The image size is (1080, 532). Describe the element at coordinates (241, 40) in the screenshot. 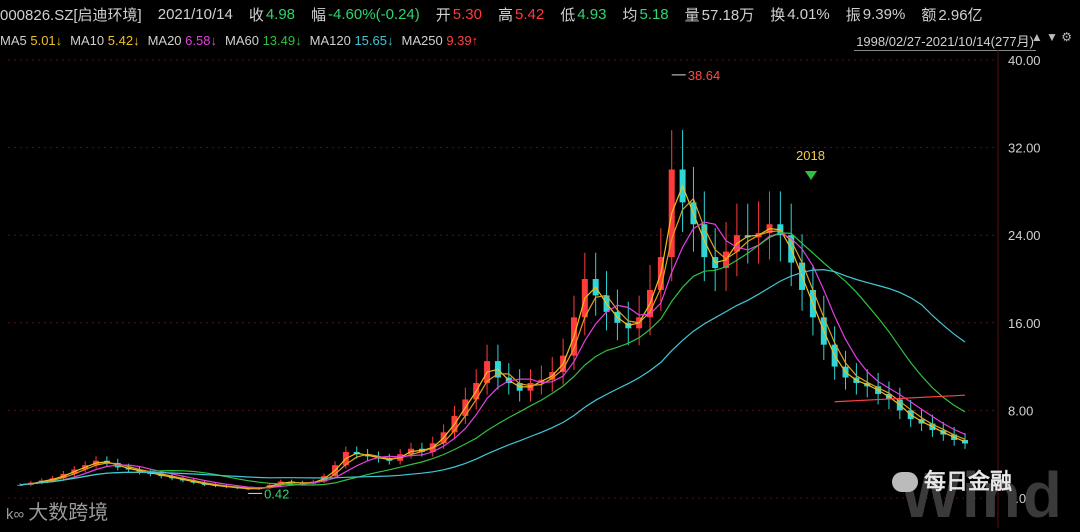

I see `ma60-name: MA60` at that location.